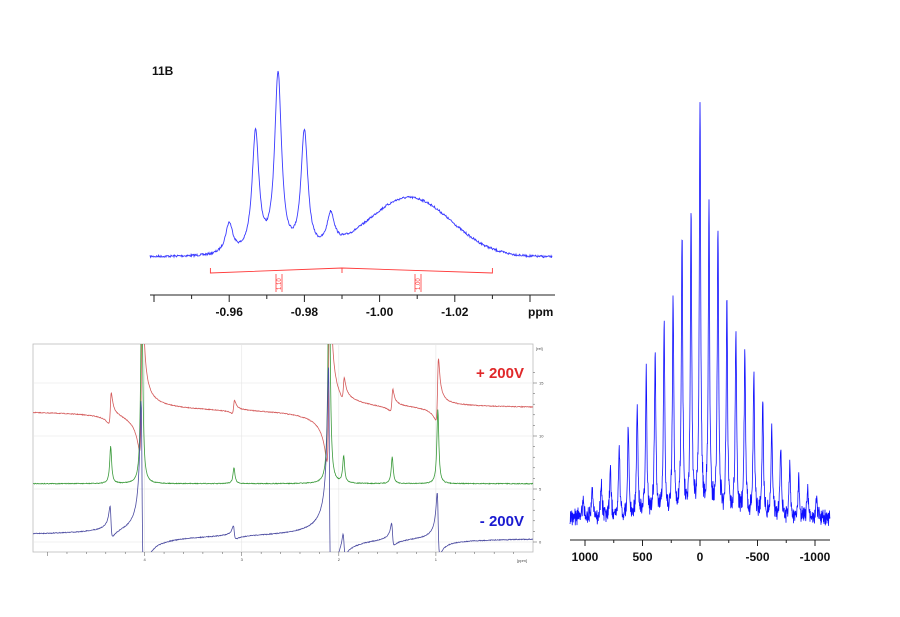 The width and height of the screenshot is (900, 617). Describe the element at coordinates (700, 557) in the screenshot. I see `x-tick-label: 0` at that location.